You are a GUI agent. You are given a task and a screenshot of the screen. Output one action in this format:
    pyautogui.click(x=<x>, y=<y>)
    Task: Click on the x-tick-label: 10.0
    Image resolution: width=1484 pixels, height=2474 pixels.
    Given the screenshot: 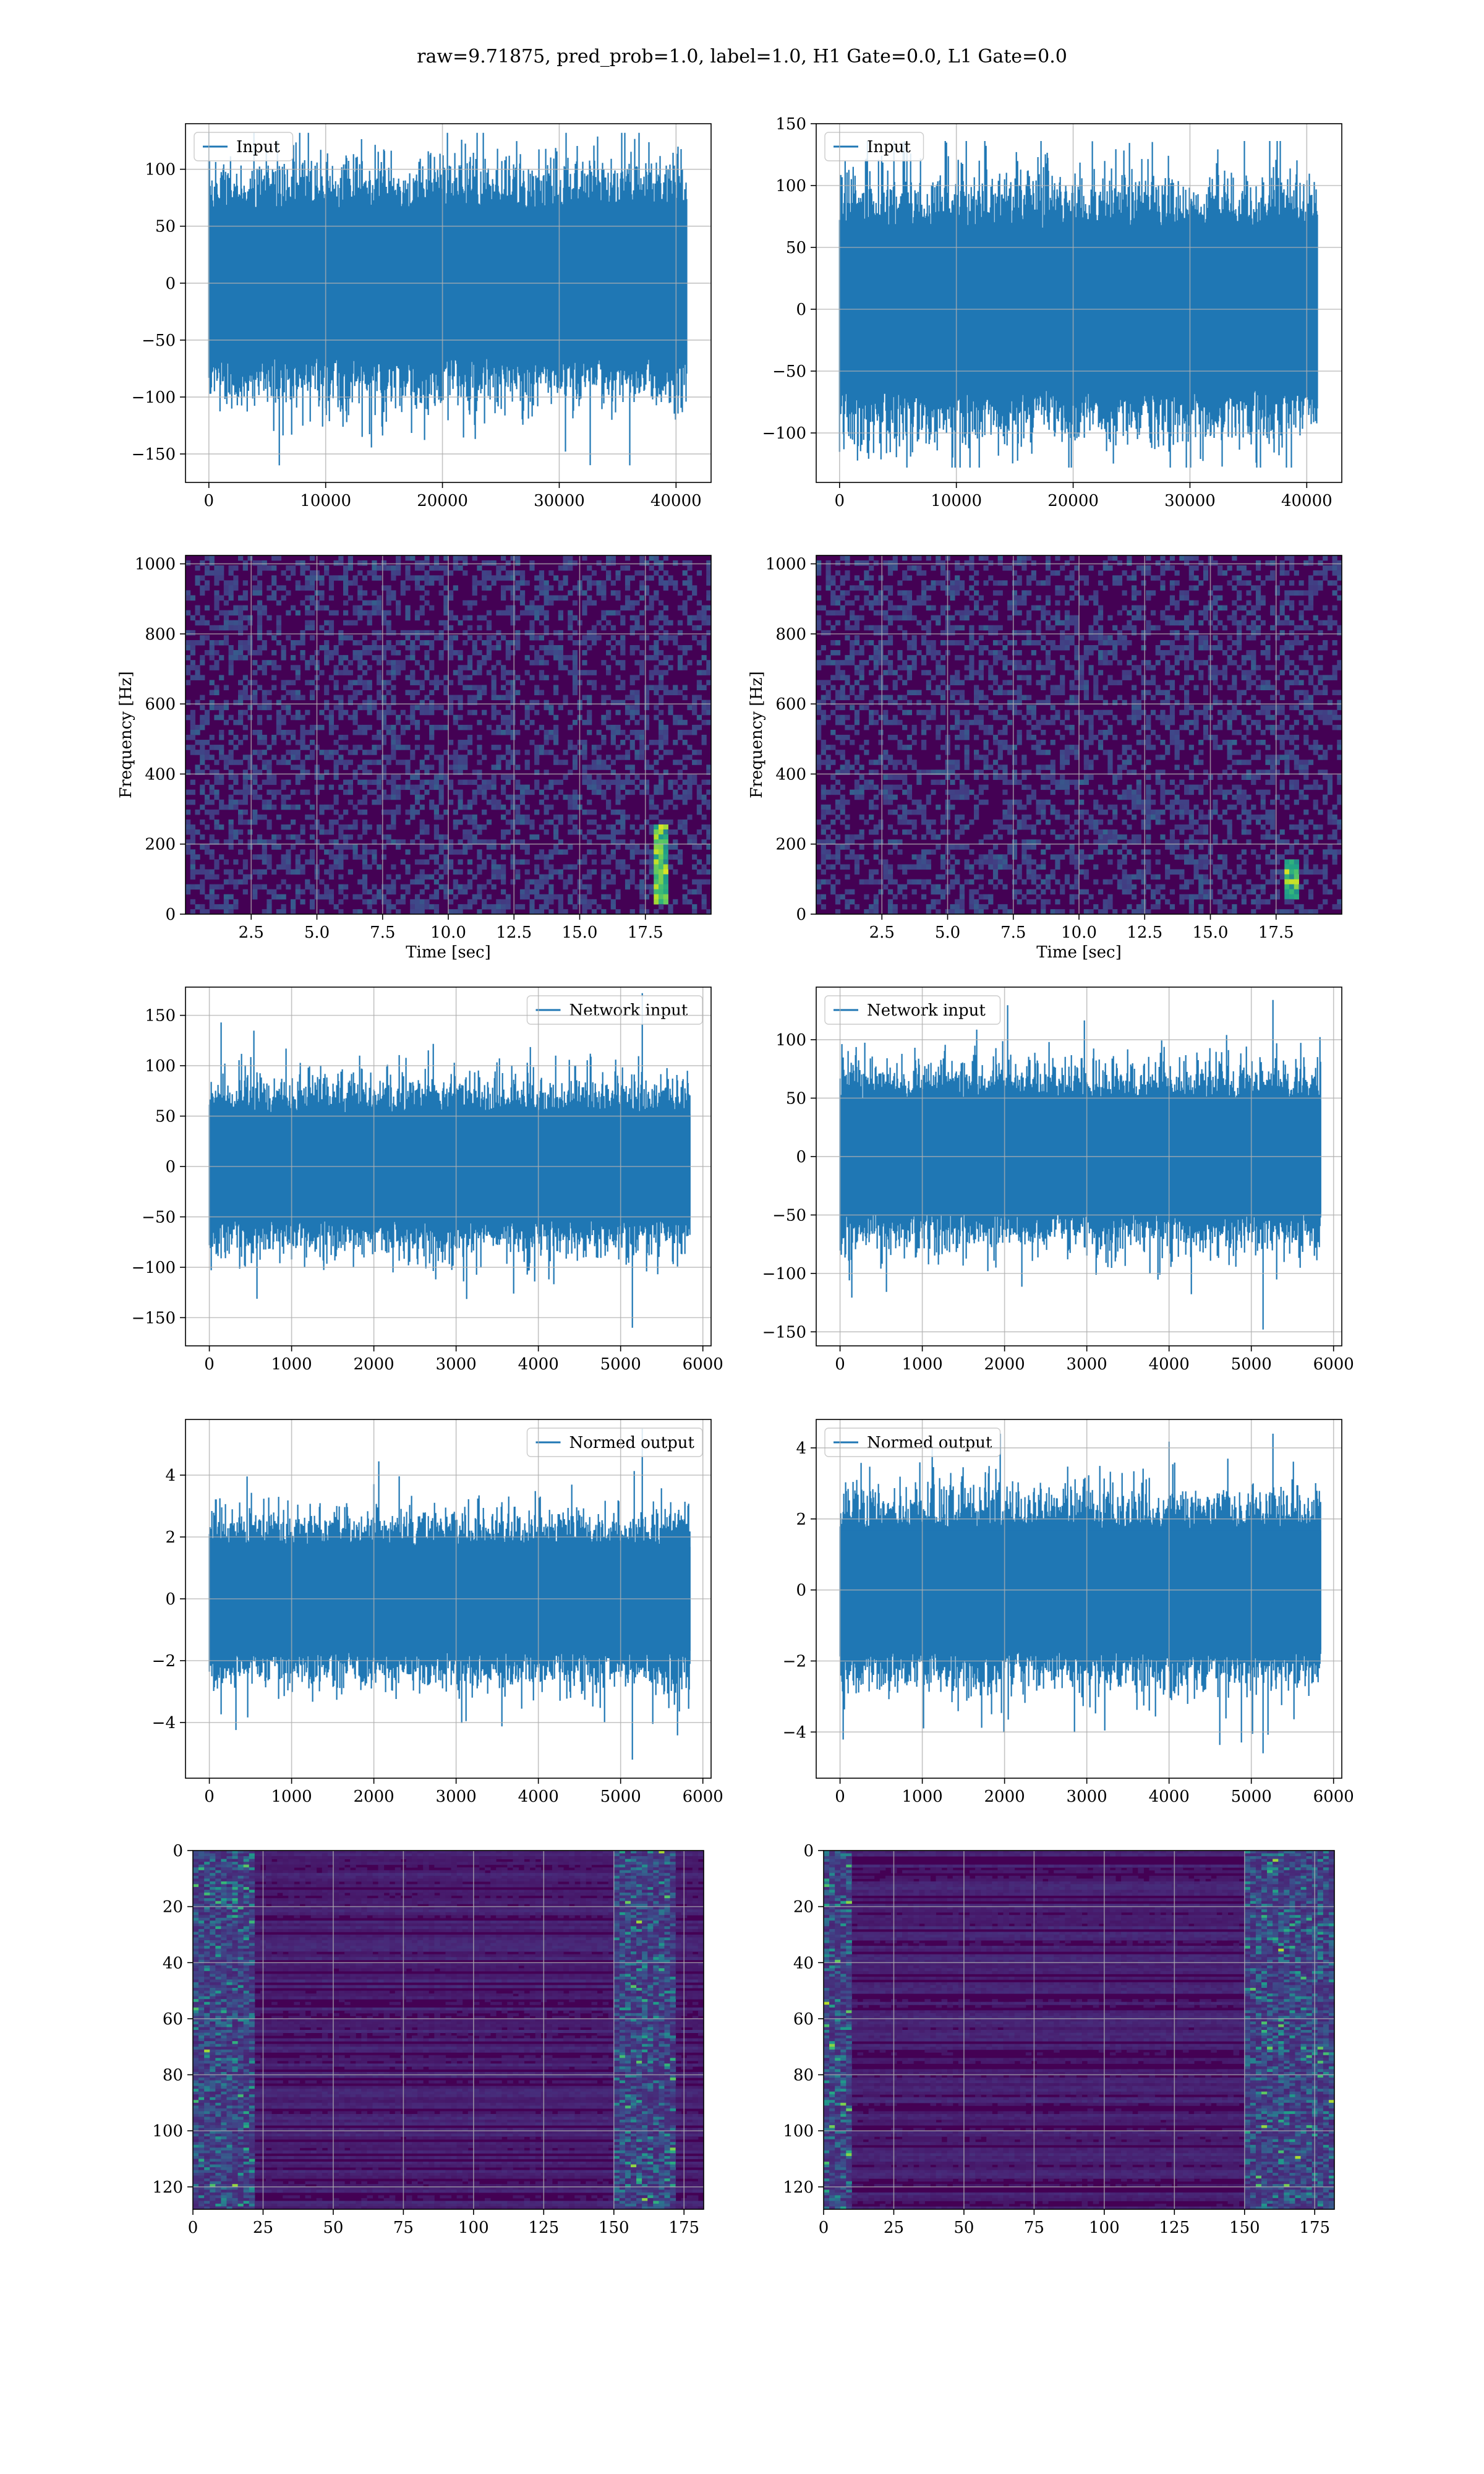 What is the action you would take?
    pyautogui.click(x=1079, y=932)
    